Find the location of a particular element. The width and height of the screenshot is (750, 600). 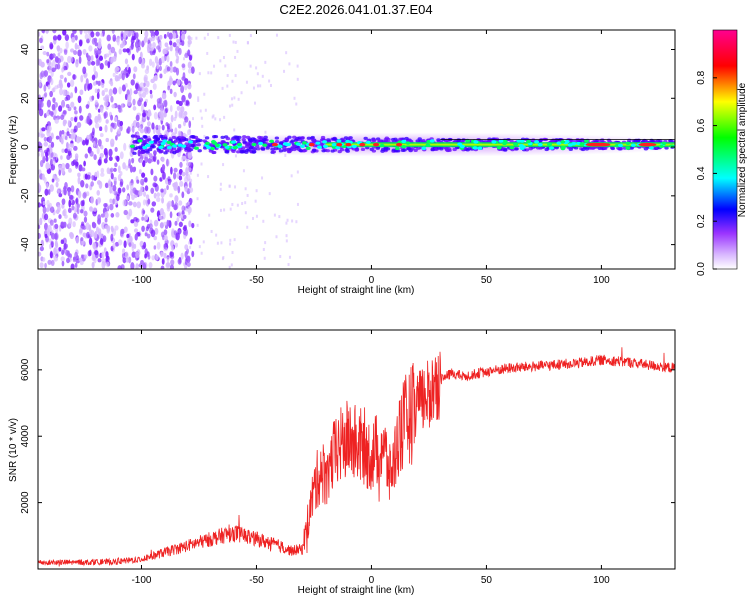

ridge-peak-cell is located at coordinates (647, 144).